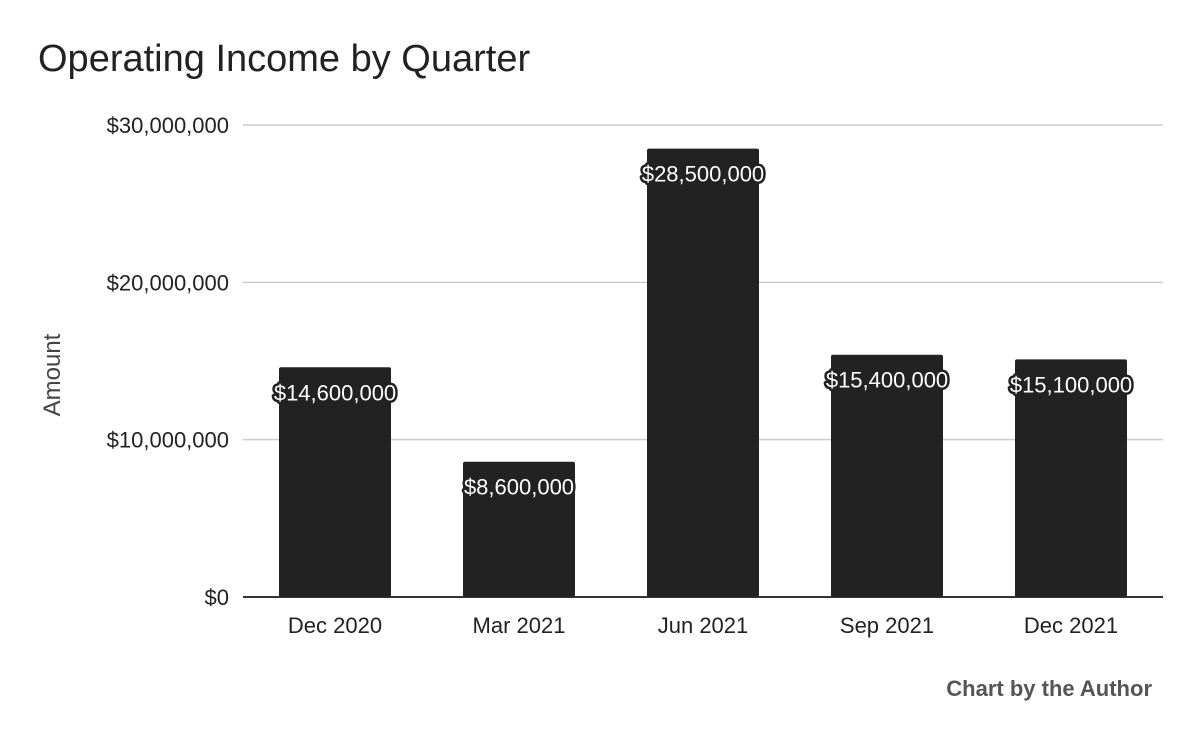 Image resolution: width=1200 pixels, height=742 pixels. Describe the element at coordinates (335, 392) in the screenshot. I see `data-label: $14,600,000` at that location.